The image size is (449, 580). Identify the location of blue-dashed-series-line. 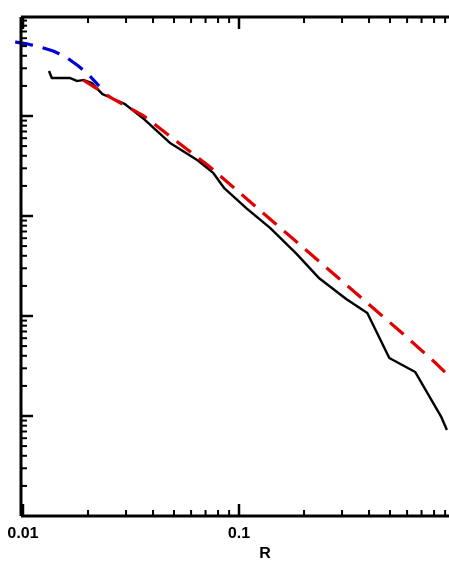
(57, 64).